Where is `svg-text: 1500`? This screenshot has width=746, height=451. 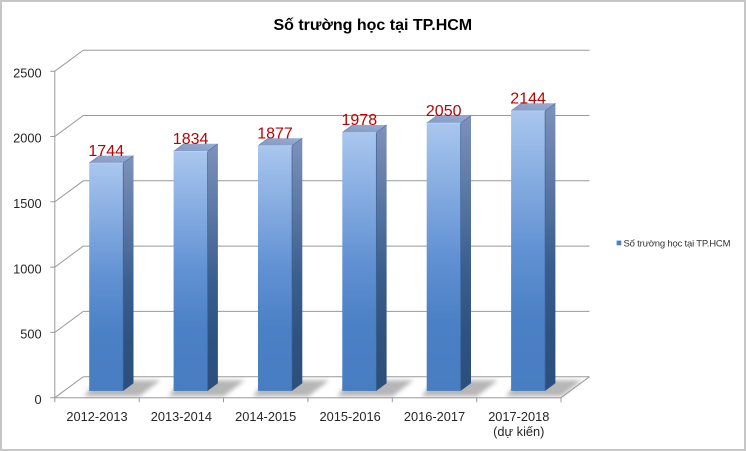
svg-text: 1500 is located at coordinates (27, 203).